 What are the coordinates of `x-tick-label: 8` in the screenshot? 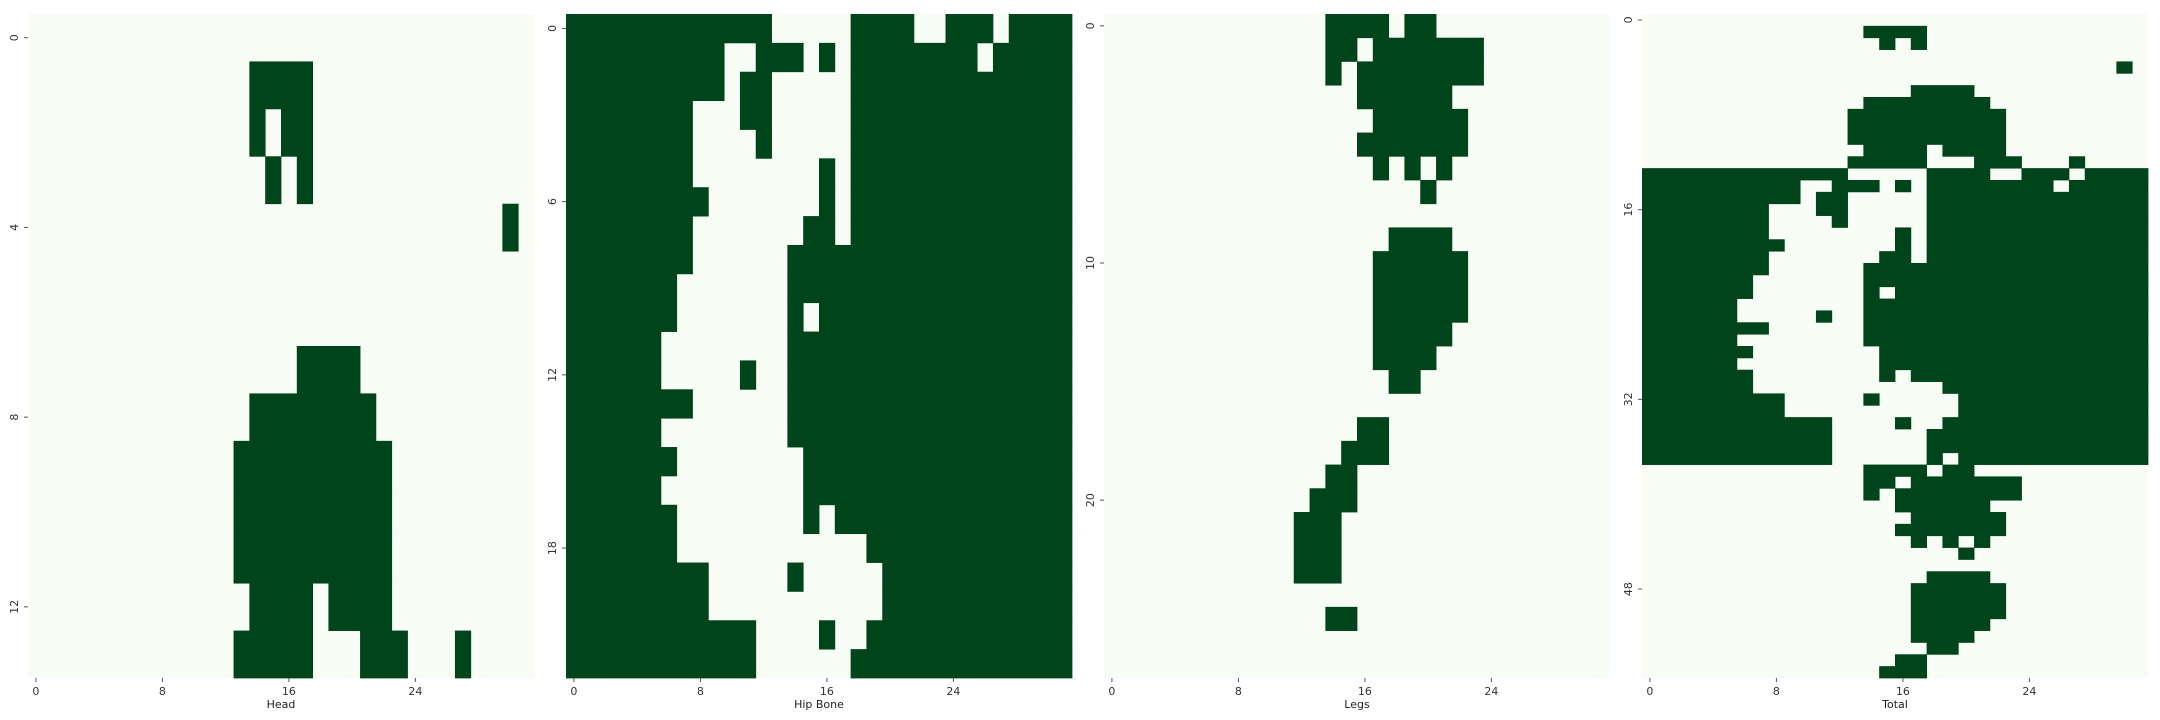 It's located at (162, 691).